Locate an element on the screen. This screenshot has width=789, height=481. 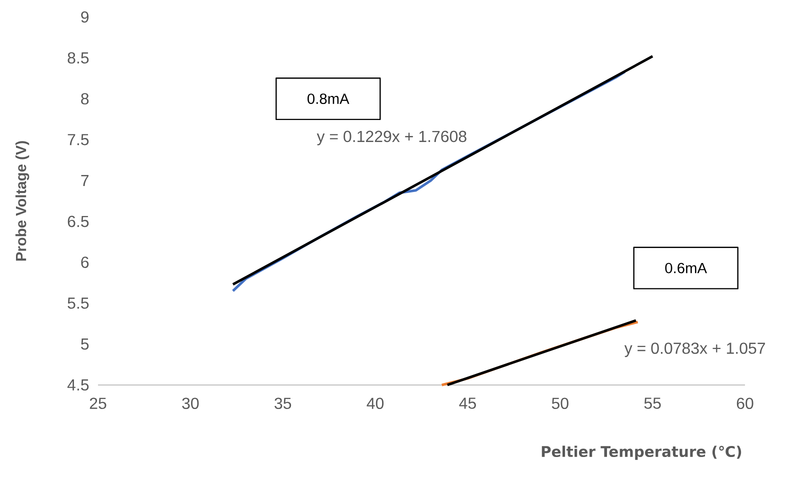
annotation: 0.6mA is located at coordinates (686, 268).